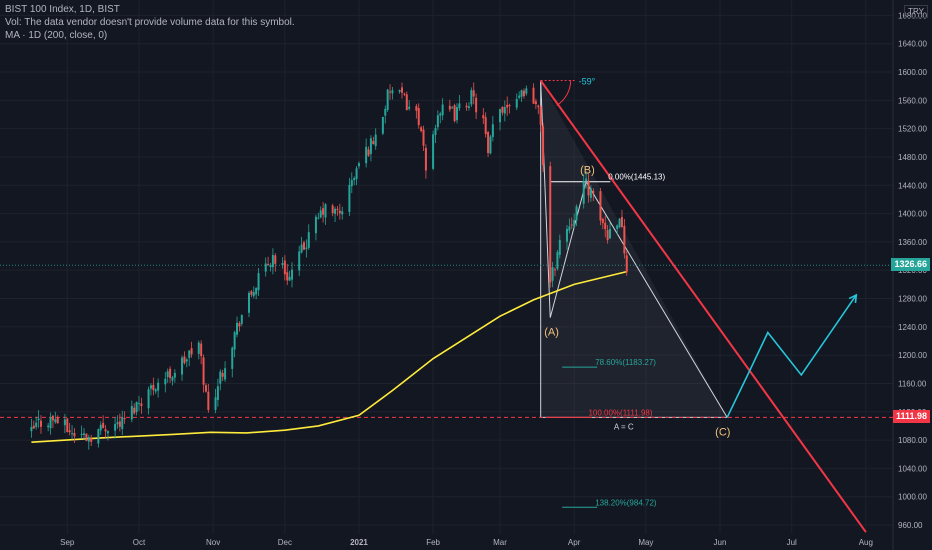 The height and width of the screenshot is (550, 932). What do you see at coordinates (56, 35) in the screenshot?
I see `ma-indicator-label: MA · 1D (200, close, 0)` at bounding box center [56, 35].